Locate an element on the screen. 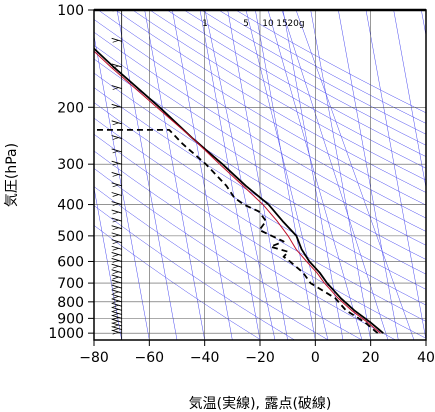 The width and height of the screenshot is (435, 412). x-tick-label: 0 is located at coordinates (315, 358).